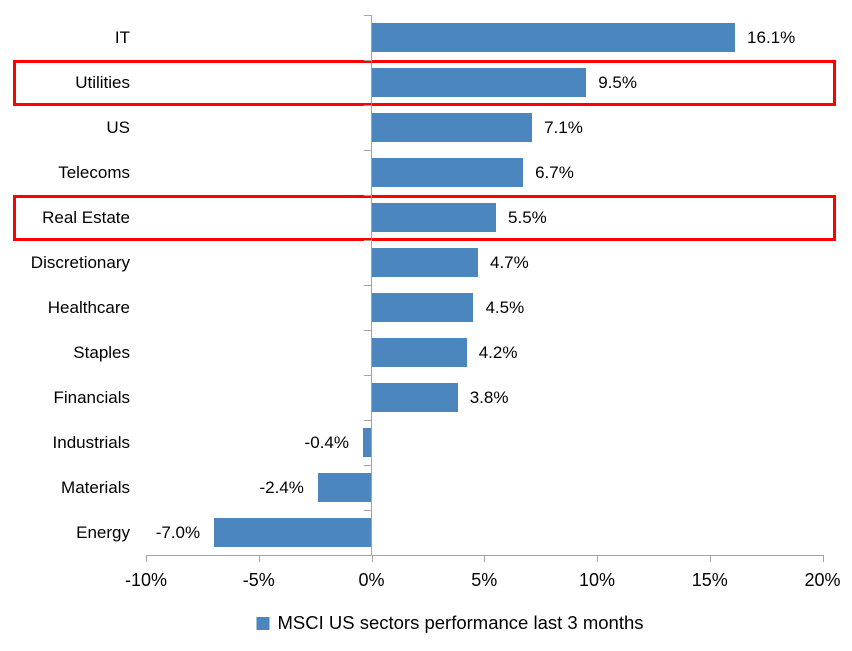  I want to click on category-label-telecoms: Telecoms, so click(94, 172).